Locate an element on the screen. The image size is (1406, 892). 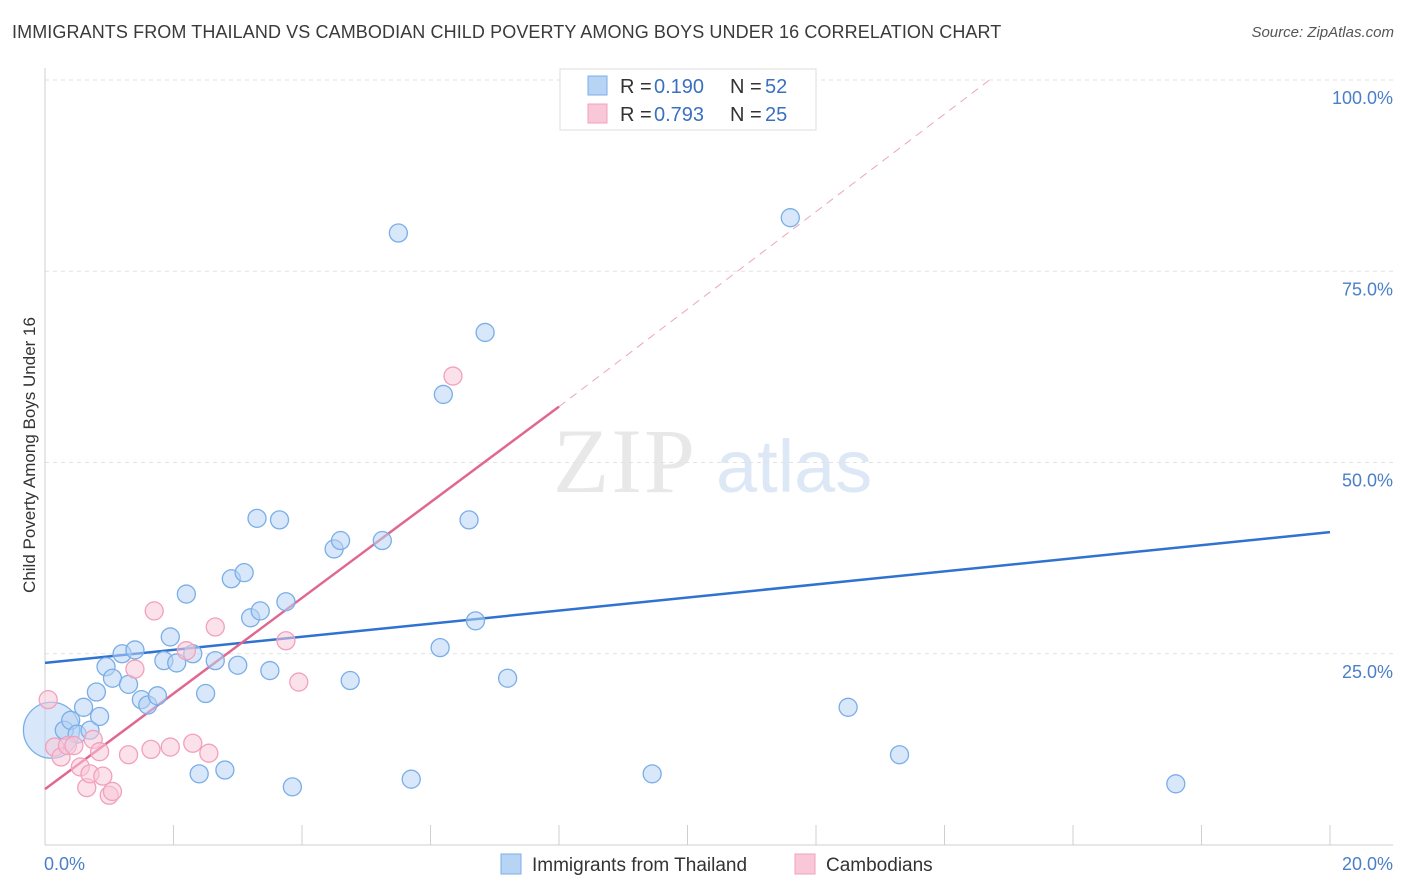
legend-r-value-cambodians: 0.793 is located at coordinates (679, 115).